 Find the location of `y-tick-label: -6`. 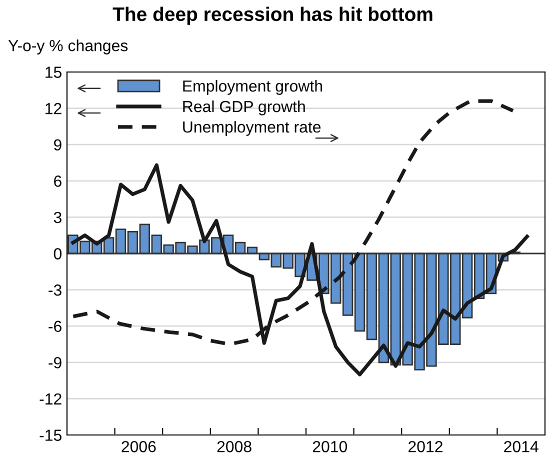

y-tick-label: -6 is located at coordinates (55, 326).